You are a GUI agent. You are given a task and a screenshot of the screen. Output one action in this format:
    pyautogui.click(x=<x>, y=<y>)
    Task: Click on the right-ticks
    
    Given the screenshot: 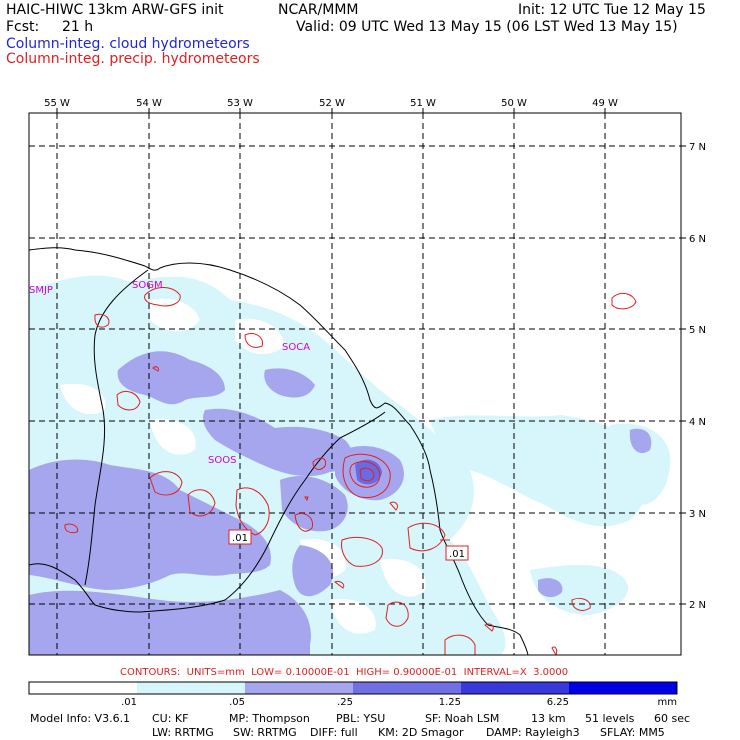 What is the action you would take?
    pyautogui.click(x=683, y=375)
    